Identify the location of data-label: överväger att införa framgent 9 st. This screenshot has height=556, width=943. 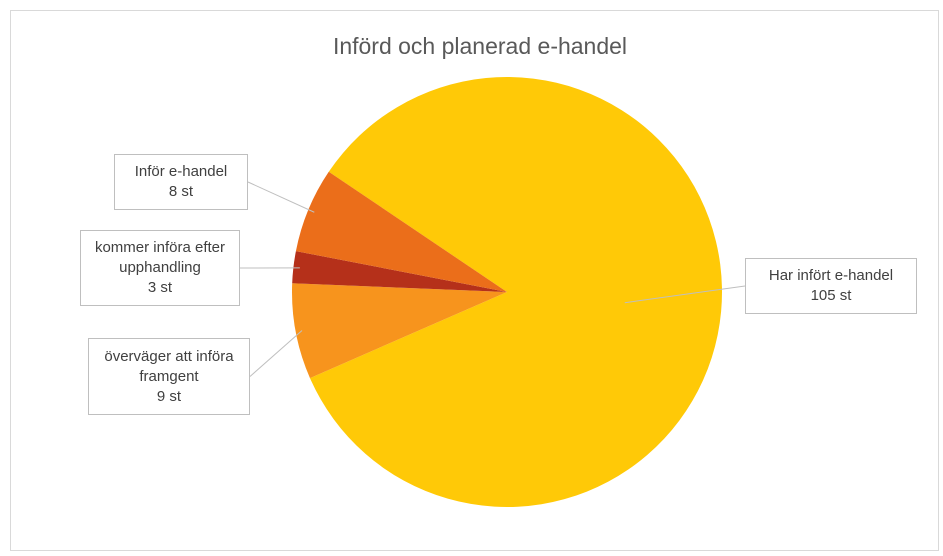
(169, 376).